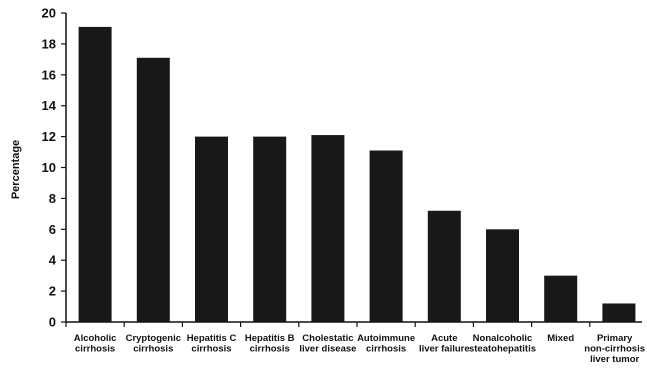  Describe the element at coordinates (386, 344) in the screenshot. I see `x-tick-label: Autoimmune cirrhosis` at that location.